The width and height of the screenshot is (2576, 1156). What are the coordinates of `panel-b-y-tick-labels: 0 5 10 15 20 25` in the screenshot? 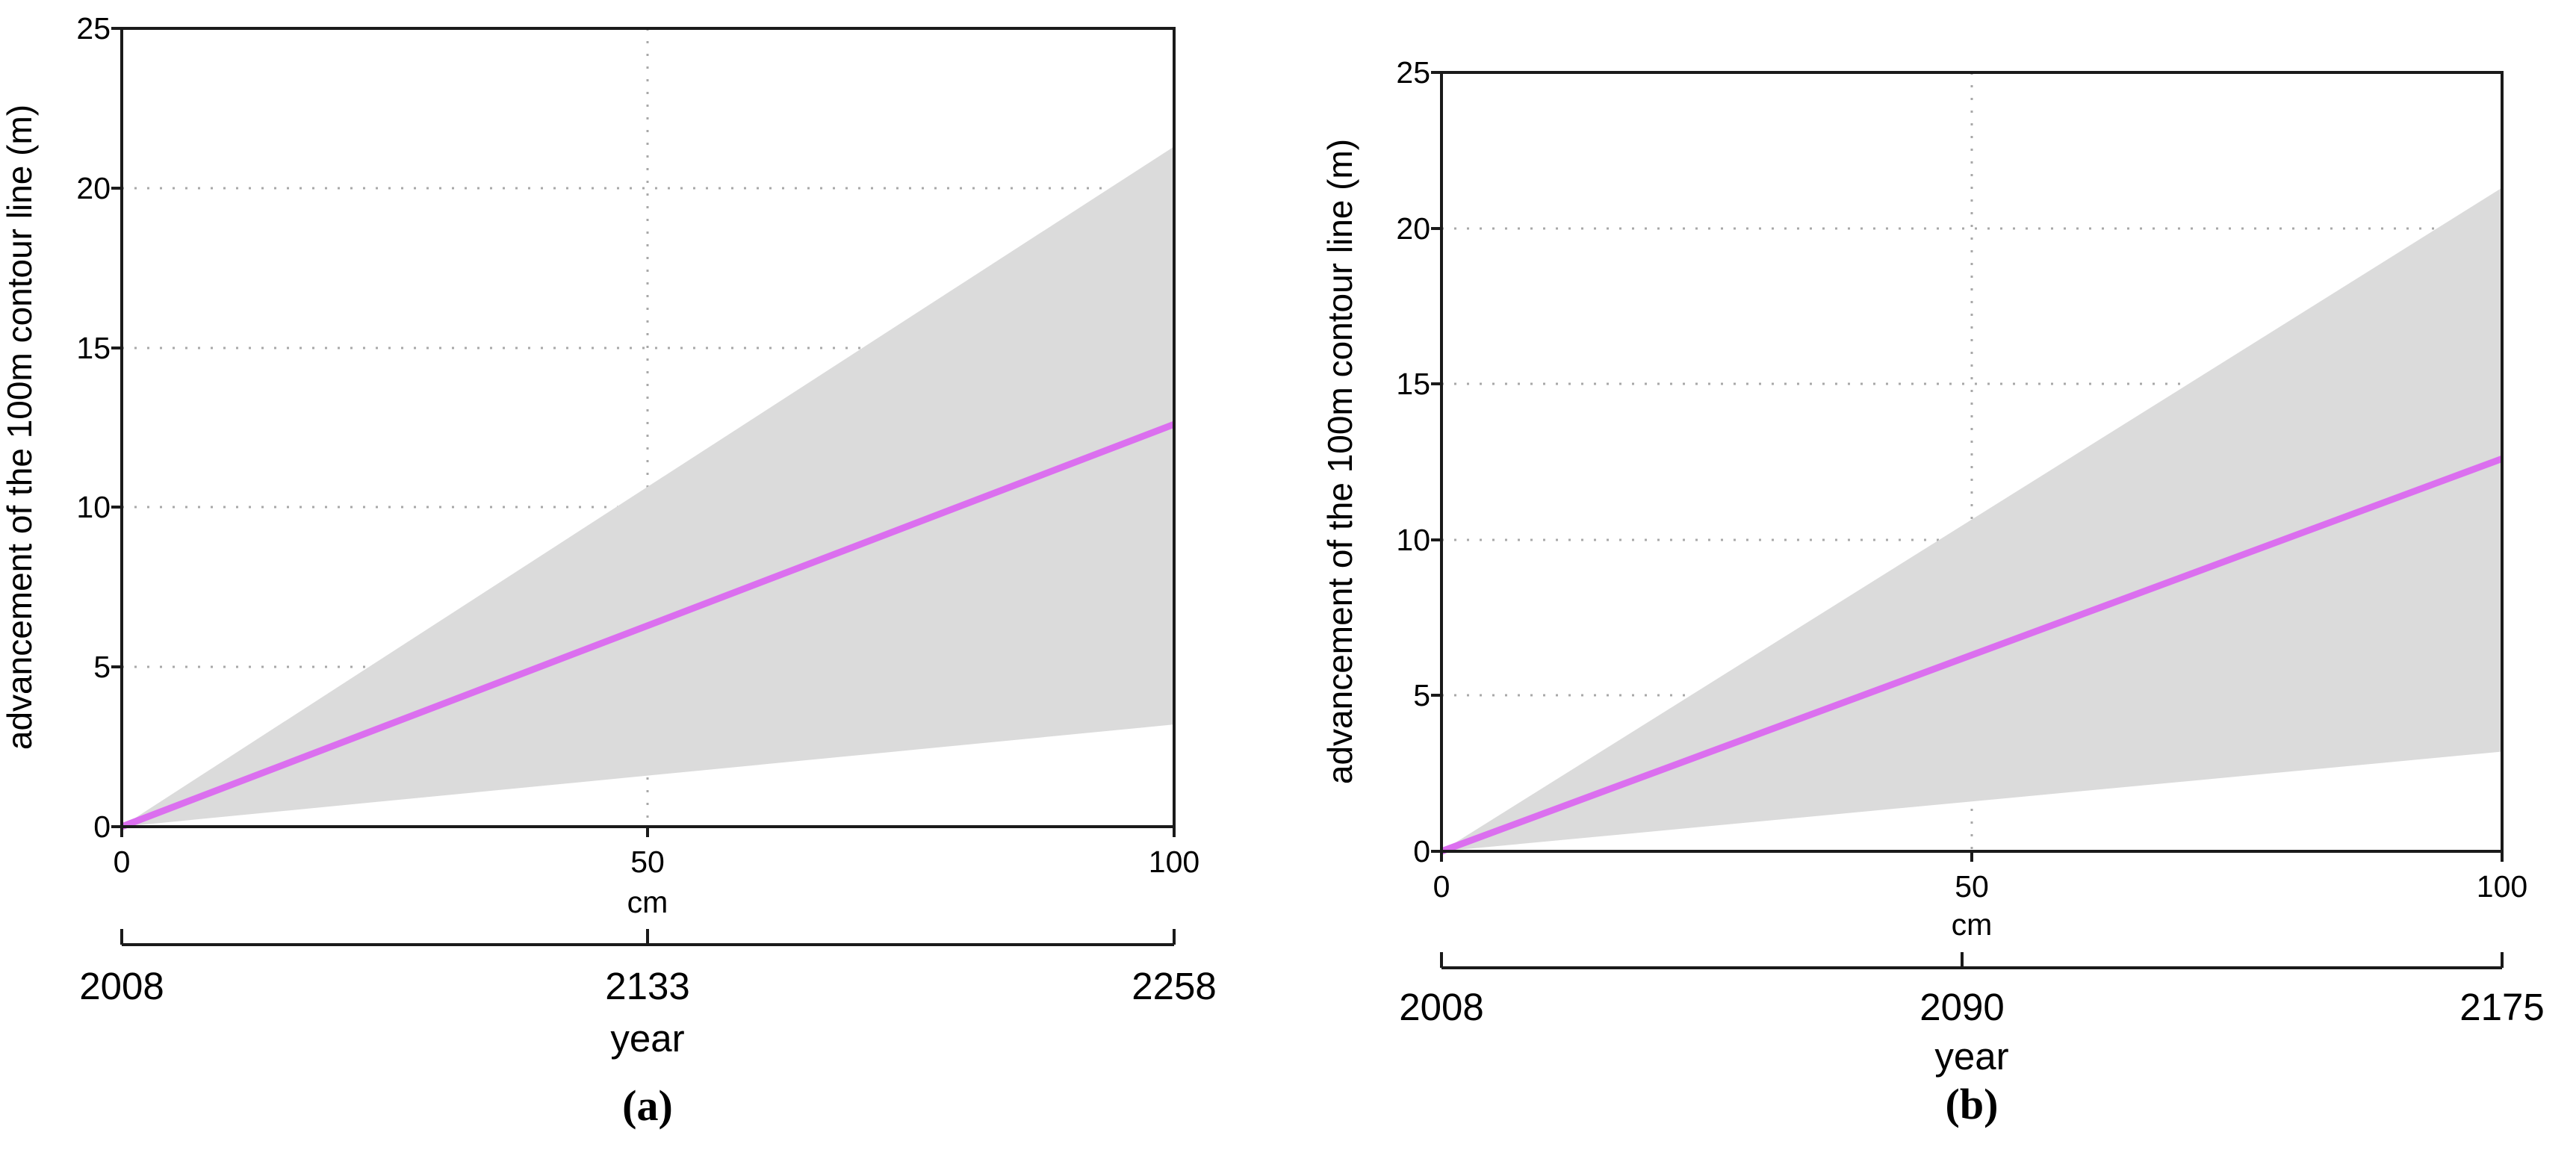 It's located at (1413, 461).